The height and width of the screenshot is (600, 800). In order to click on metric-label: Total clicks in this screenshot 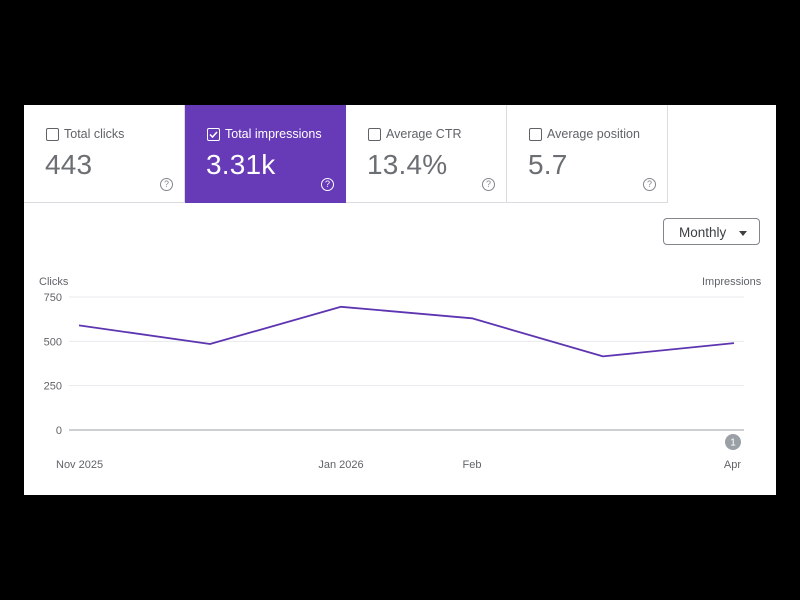, I will do `click(94, 134)`.